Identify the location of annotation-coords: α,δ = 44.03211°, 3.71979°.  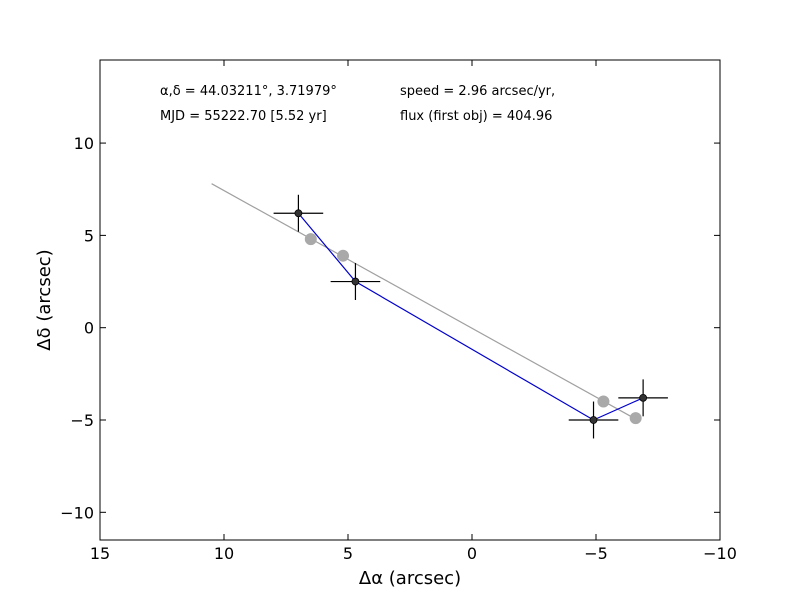
(248, 91).